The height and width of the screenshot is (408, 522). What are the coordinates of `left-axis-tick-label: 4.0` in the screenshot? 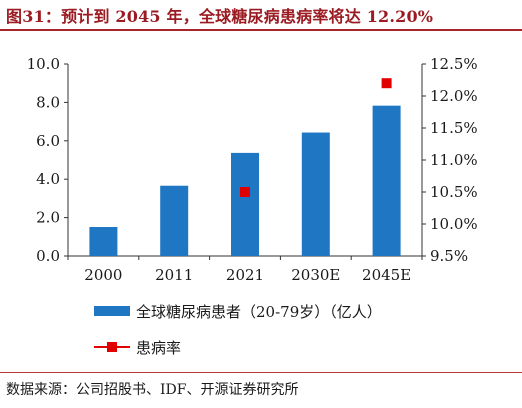 It's located at (48, 179).